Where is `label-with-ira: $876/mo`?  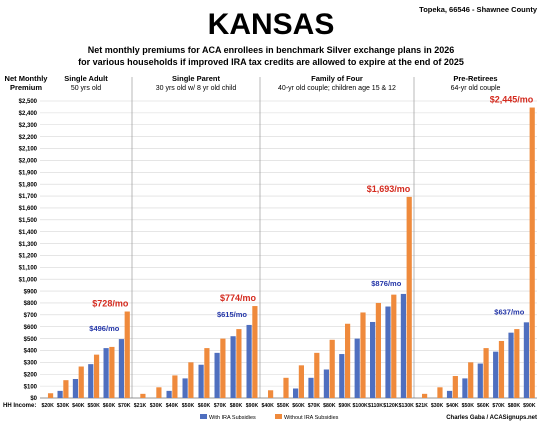
label-with-ira: $876/mo is located at coordinates (386, 283).